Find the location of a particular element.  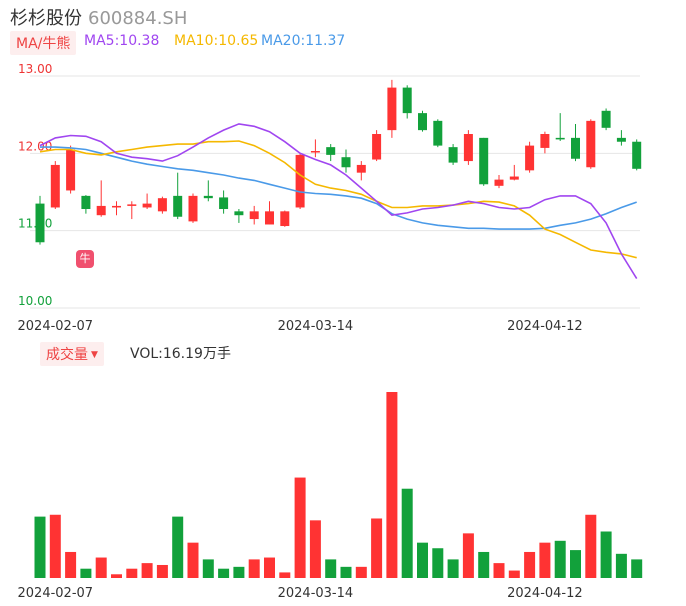

ma20-line is located at coordinates (338, 188).